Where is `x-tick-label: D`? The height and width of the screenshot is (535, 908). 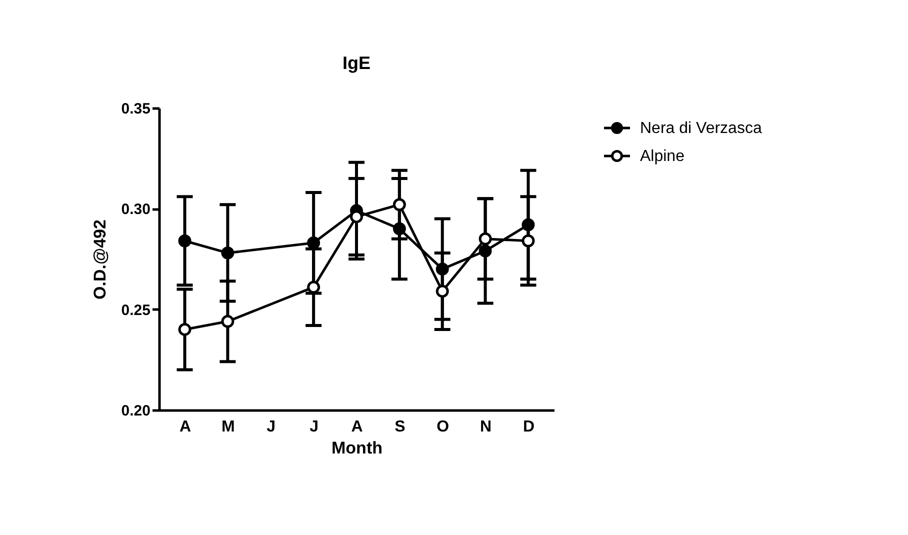
x-tick-label: D is located at coordinates (528, 427).